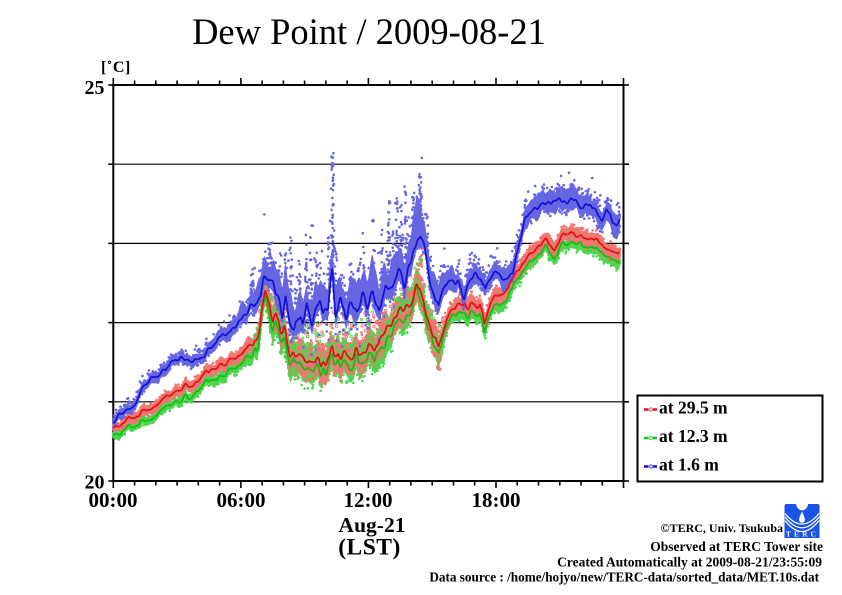 This screenshot has height=595, width=842. What do you see at coordinates (689, 465) in the screenshot?
I see `svg-text: at 1.6 m` at bounding box center [689, 465].